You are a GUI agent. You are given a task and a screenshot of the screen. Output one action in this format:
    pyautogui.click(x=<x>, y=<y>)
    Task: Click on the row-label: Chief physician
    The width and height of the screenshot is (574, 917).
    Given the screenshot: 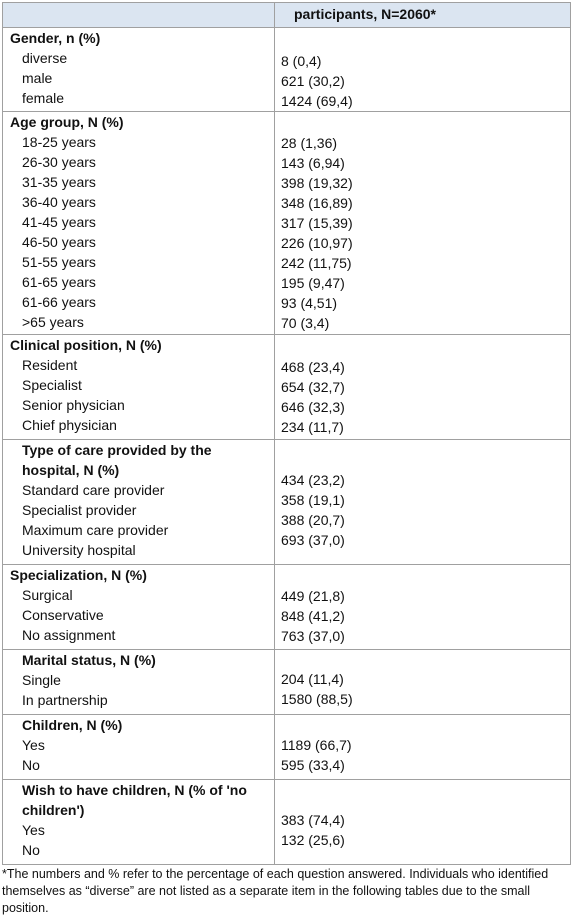 What is the action you would take?
    pyautogui.click(x=69, y=425)
    